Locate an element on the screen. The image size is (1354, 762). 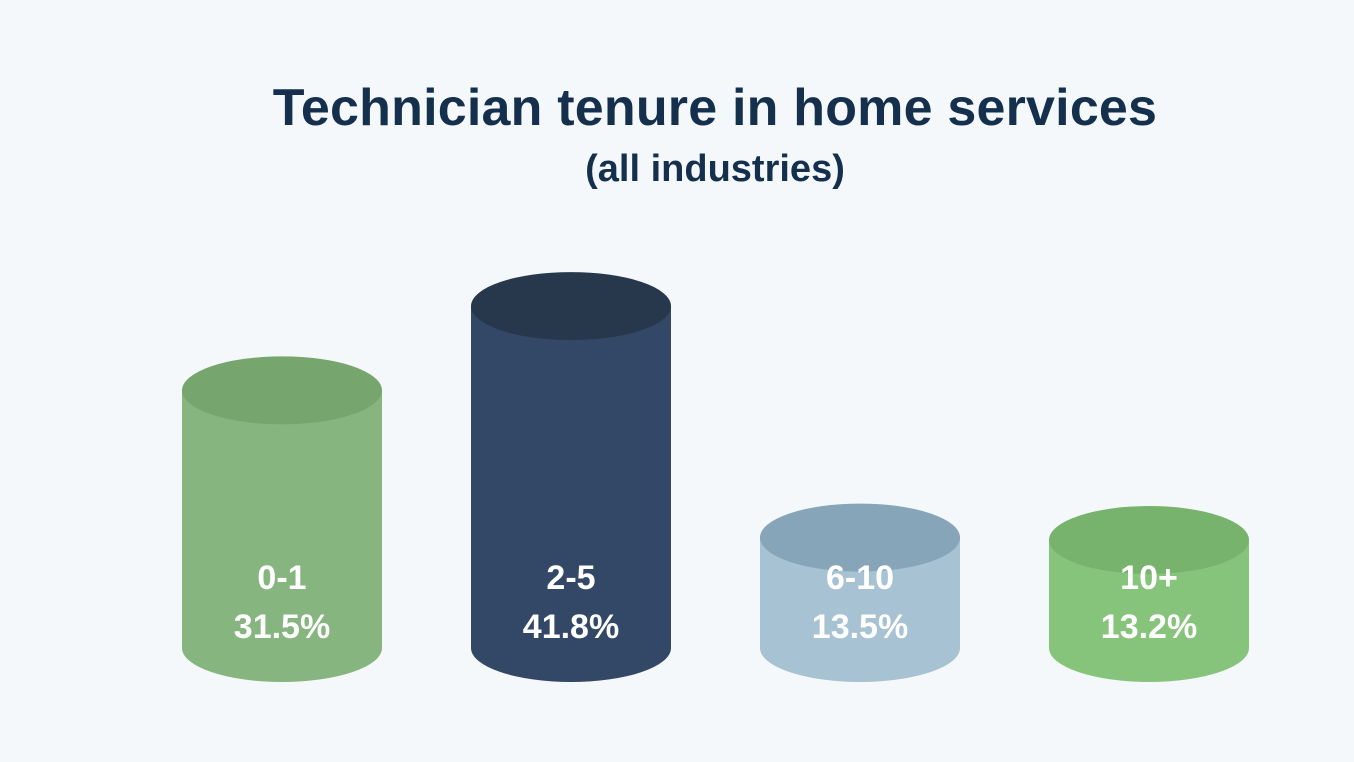
bar-10+: 10+ 13.2% is located at coordinates (1149, 594).